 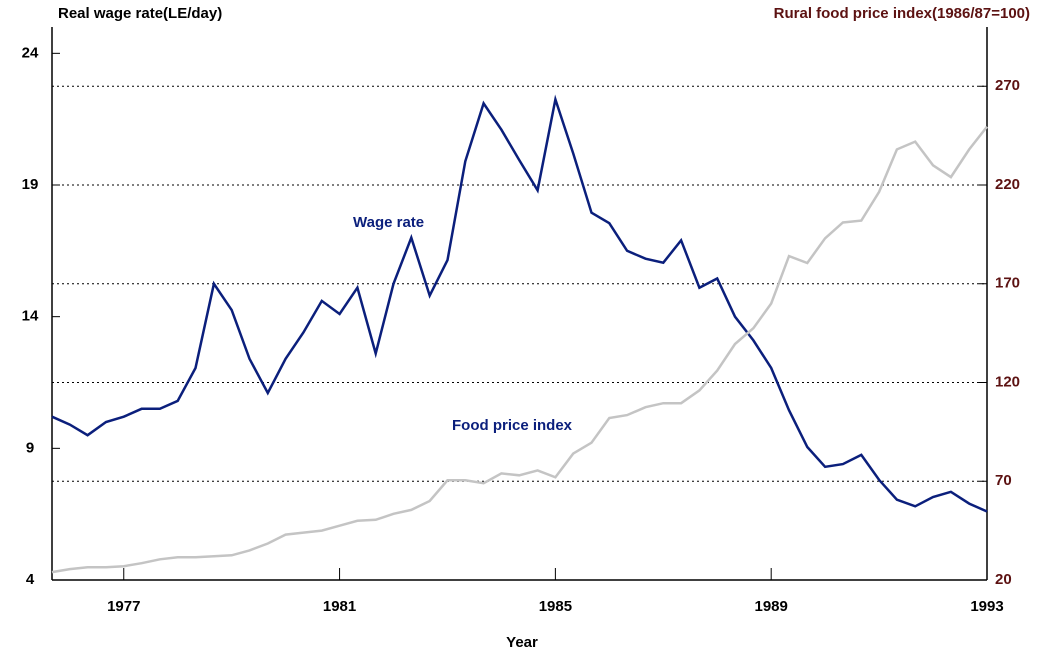 What do you see at coordinates (986, 606) in the screenshot?
I see `x-tick-label: 1993` at bounding box center [986, 606].